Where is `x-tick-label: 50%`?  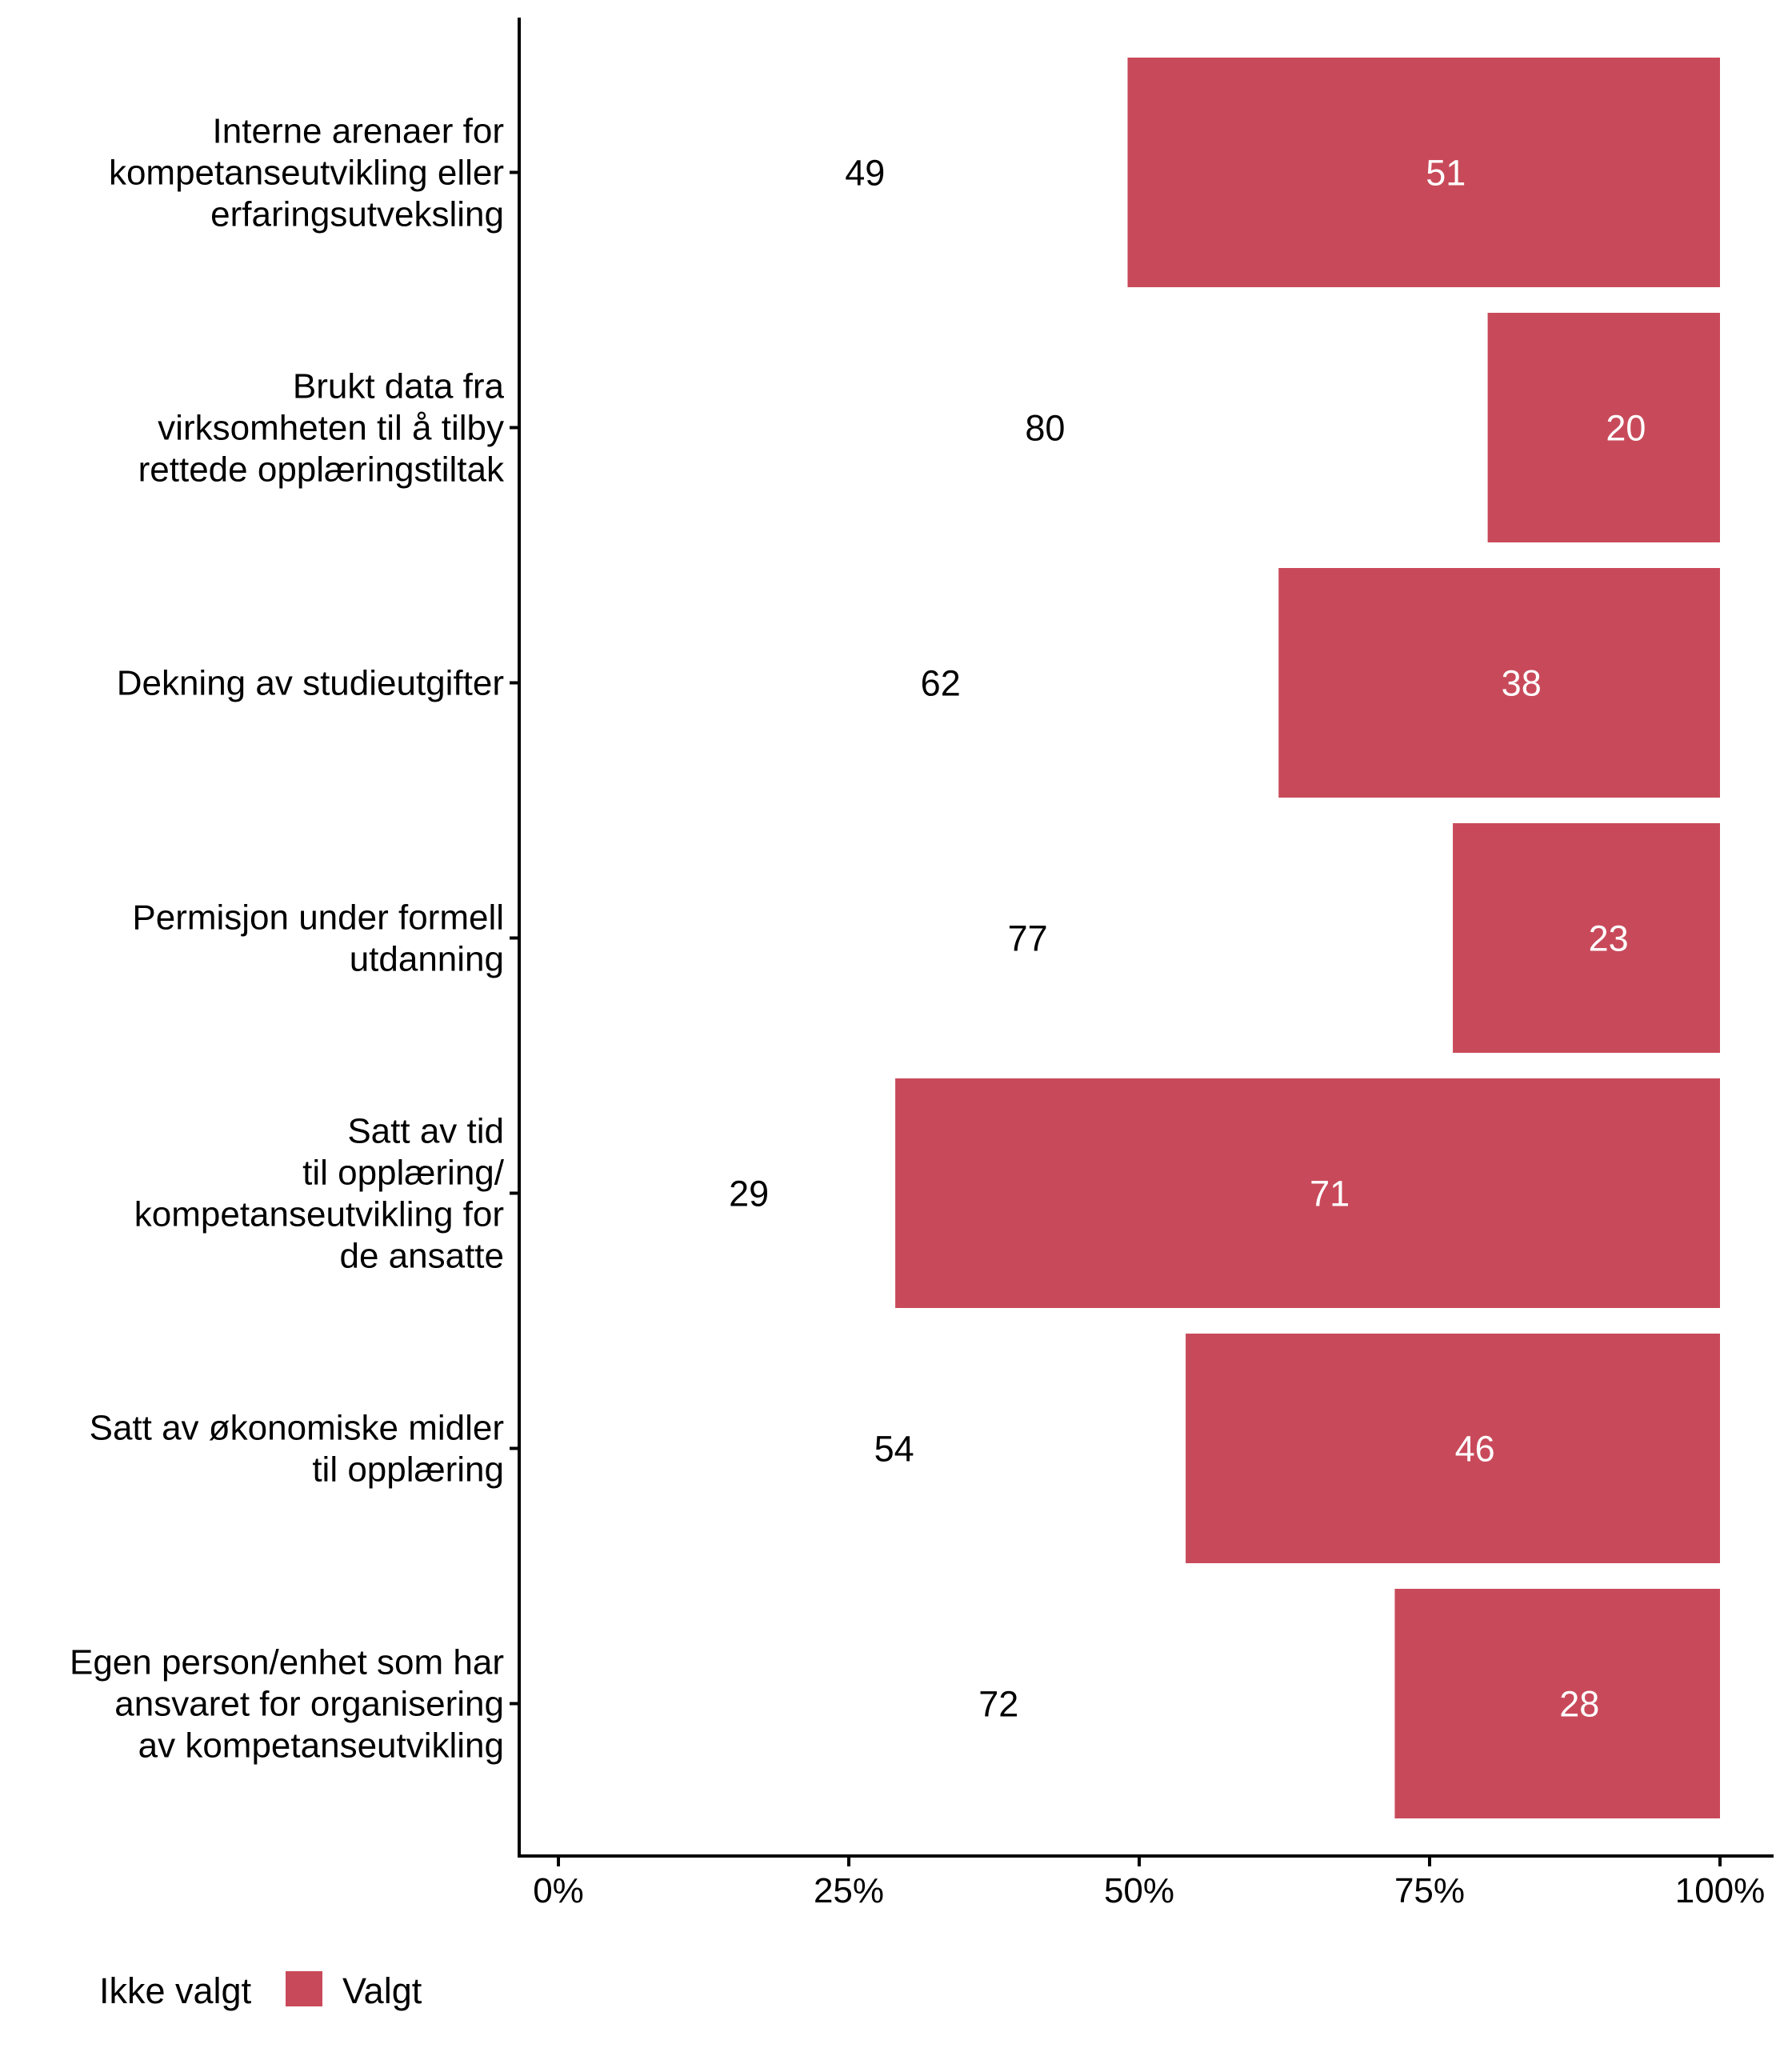
x-tick-label: 50% is located at coordinates (1139, 1890).